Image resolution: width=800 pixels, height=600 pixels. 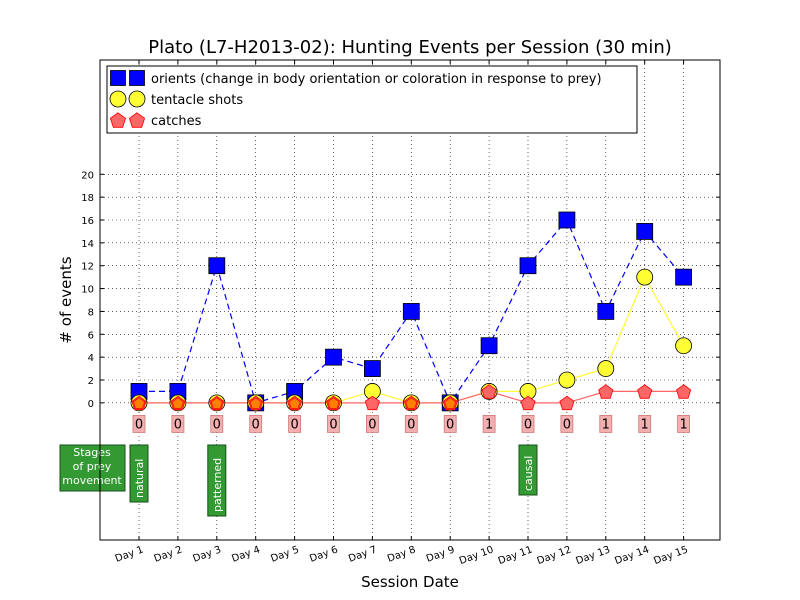 What do you see at coordinates (168, 554) in the screenshot?
I see `x-tick-label: Day 2` at bounding box center [168, 554].